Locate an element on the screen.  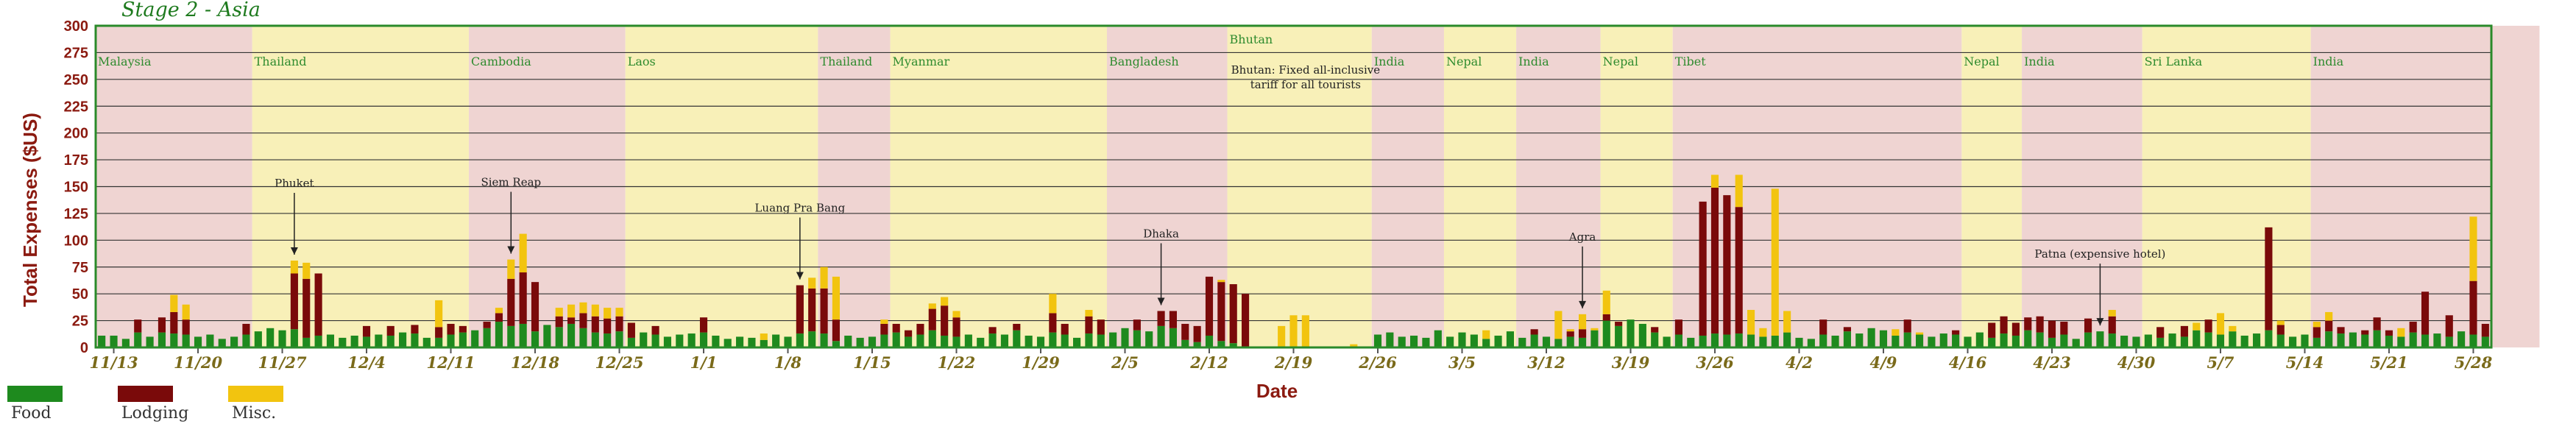
x-tick-label: 3/26 is located at coordinates (1715, 362).